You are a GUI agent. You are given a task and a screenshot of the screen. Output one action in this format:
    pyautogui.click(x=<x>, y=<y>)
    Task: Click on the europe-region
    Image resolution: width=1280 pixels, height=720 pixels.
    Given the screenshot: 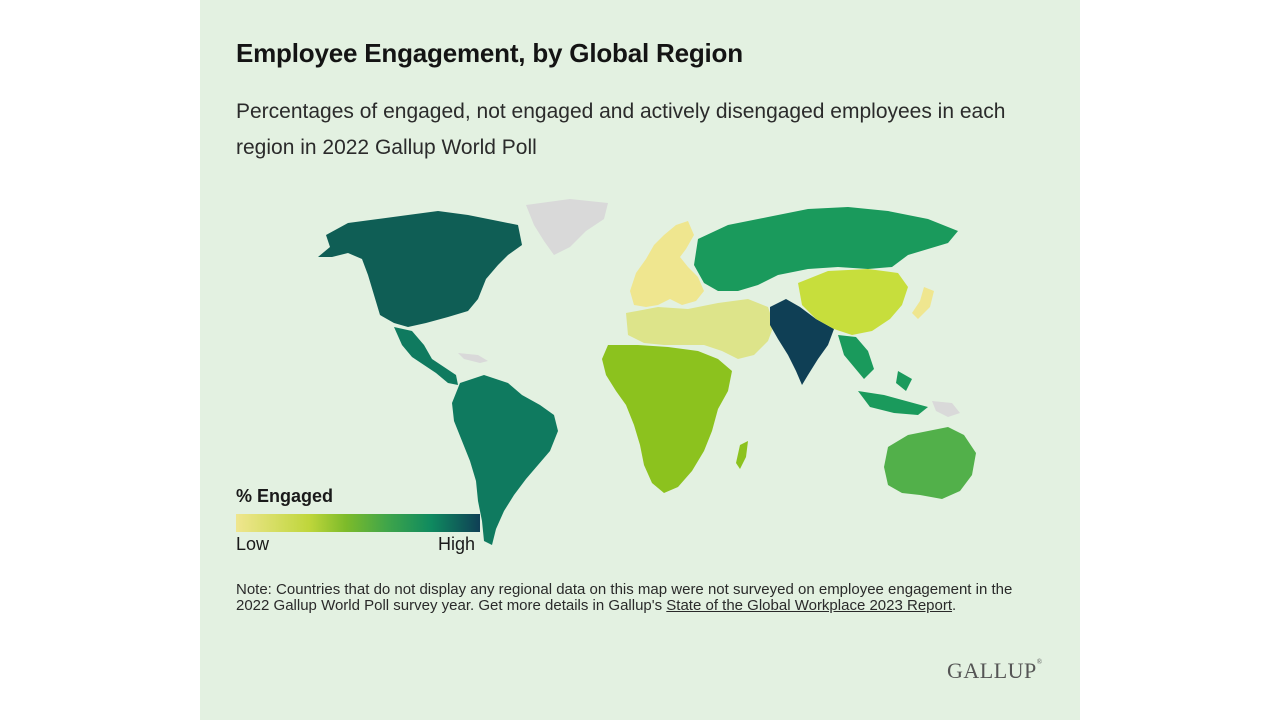 What is the action you would take?
    pyautogui.click(x=667, y=264)
    